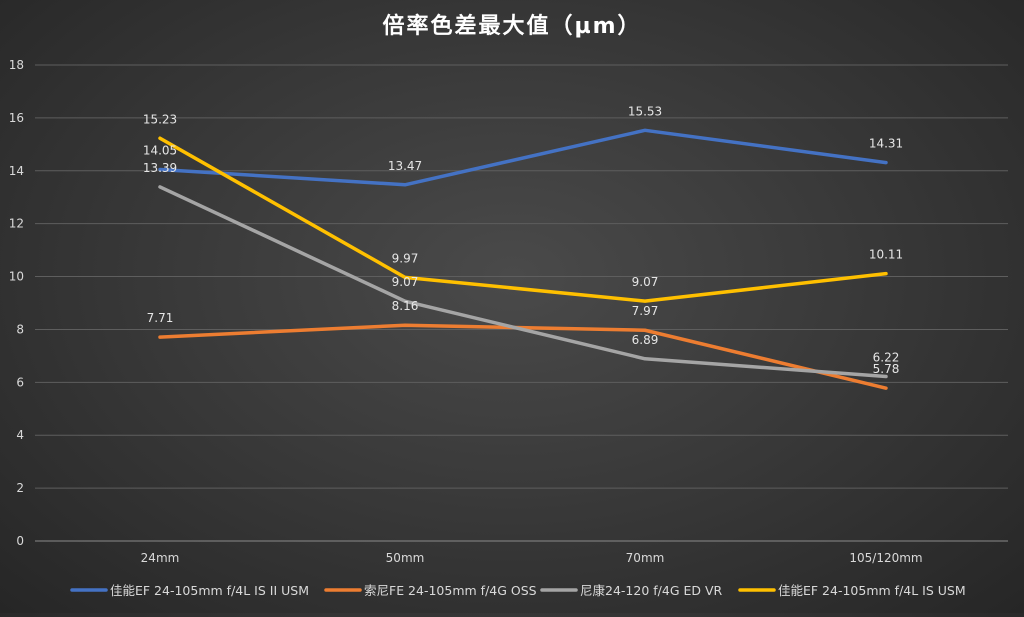 This screenshot has height=617, width=1024. What do you see at coordinates (20, 541) in the screenshot?
I see `y-tick-label: 0` at bounding box center [20, 541].